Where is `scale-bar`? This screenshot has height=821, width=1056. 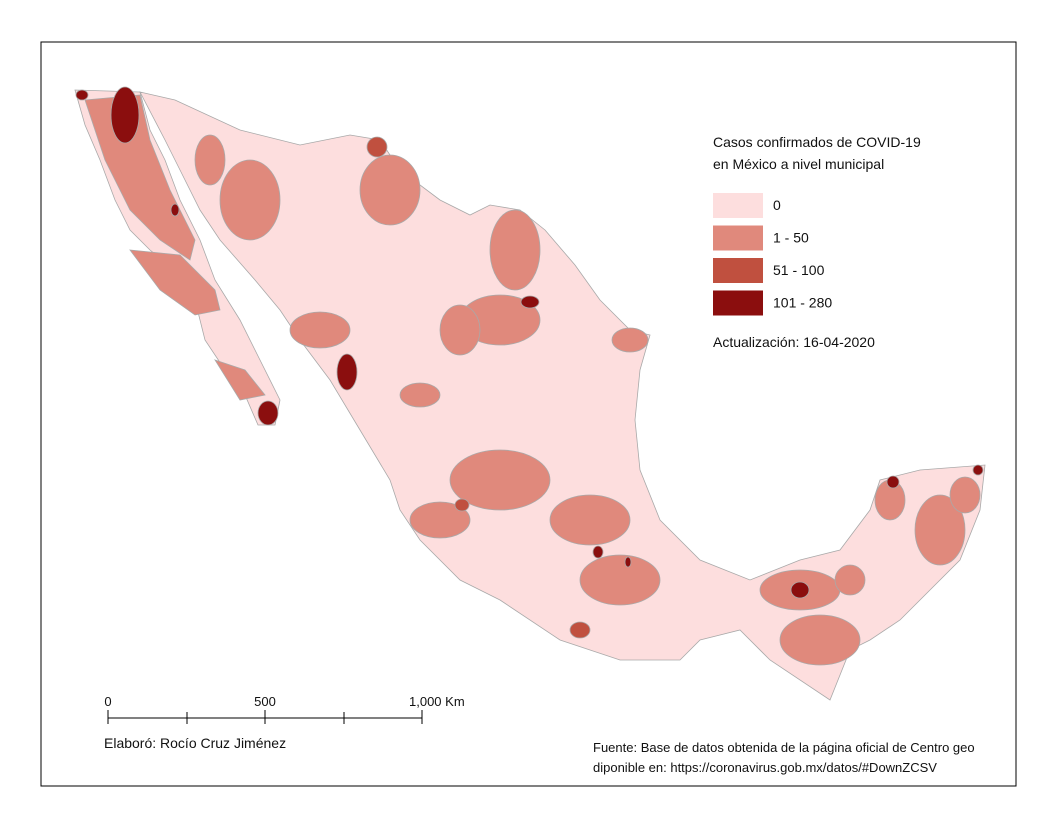
scale-bar is located at coordinates (265, 717).